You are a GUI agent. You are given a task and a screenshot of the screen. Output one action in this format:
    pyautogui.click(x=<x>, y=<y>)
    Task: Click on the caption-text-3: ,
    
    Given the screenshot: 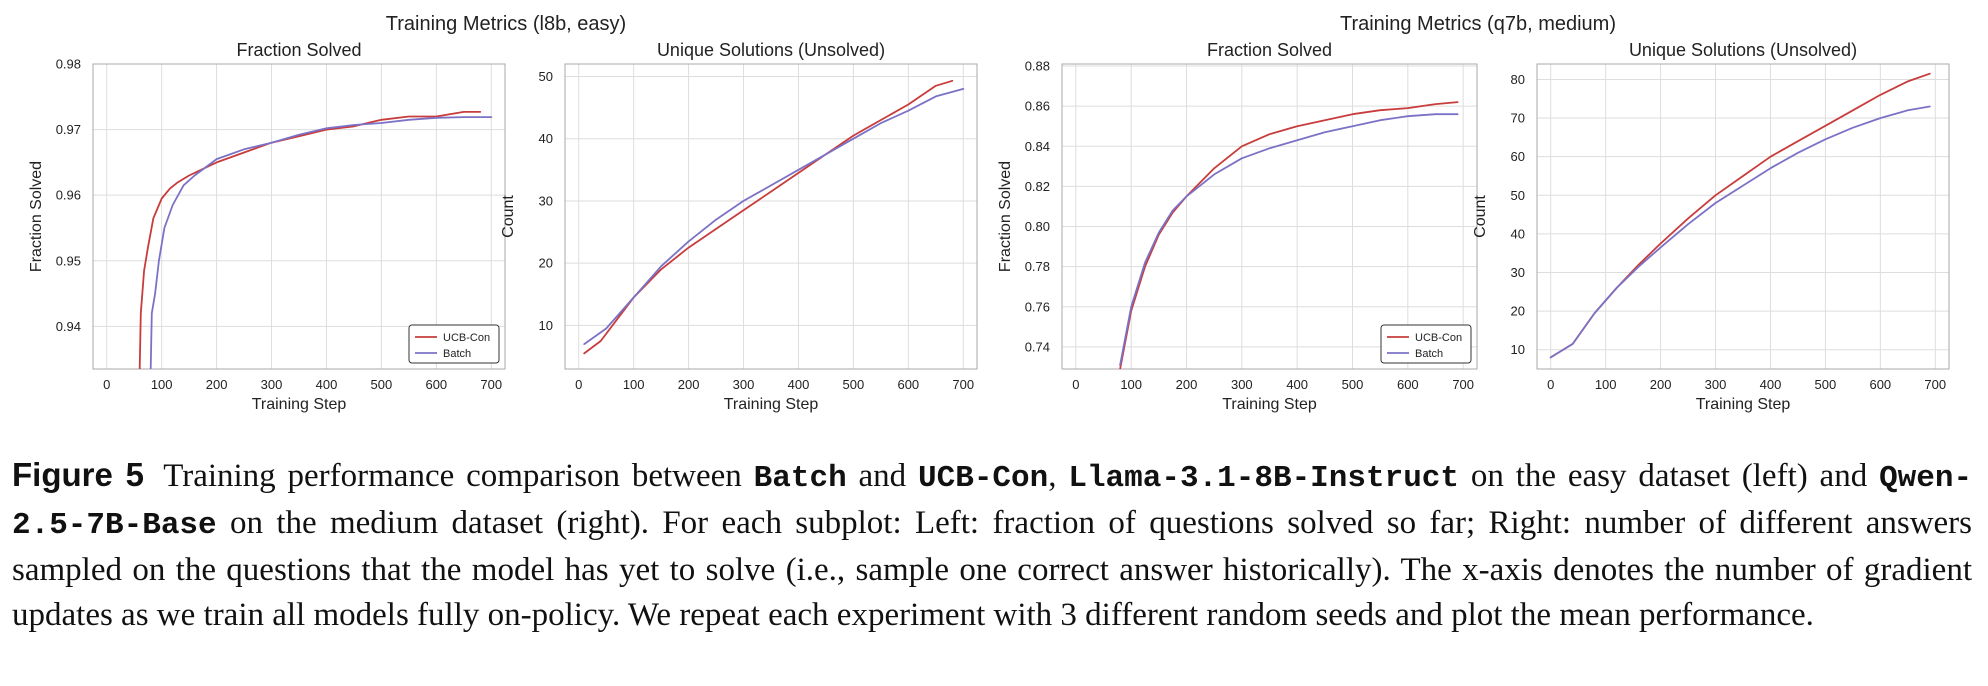 What is the action you would take?
    pyautogui.click(x=1052, y=476)
    